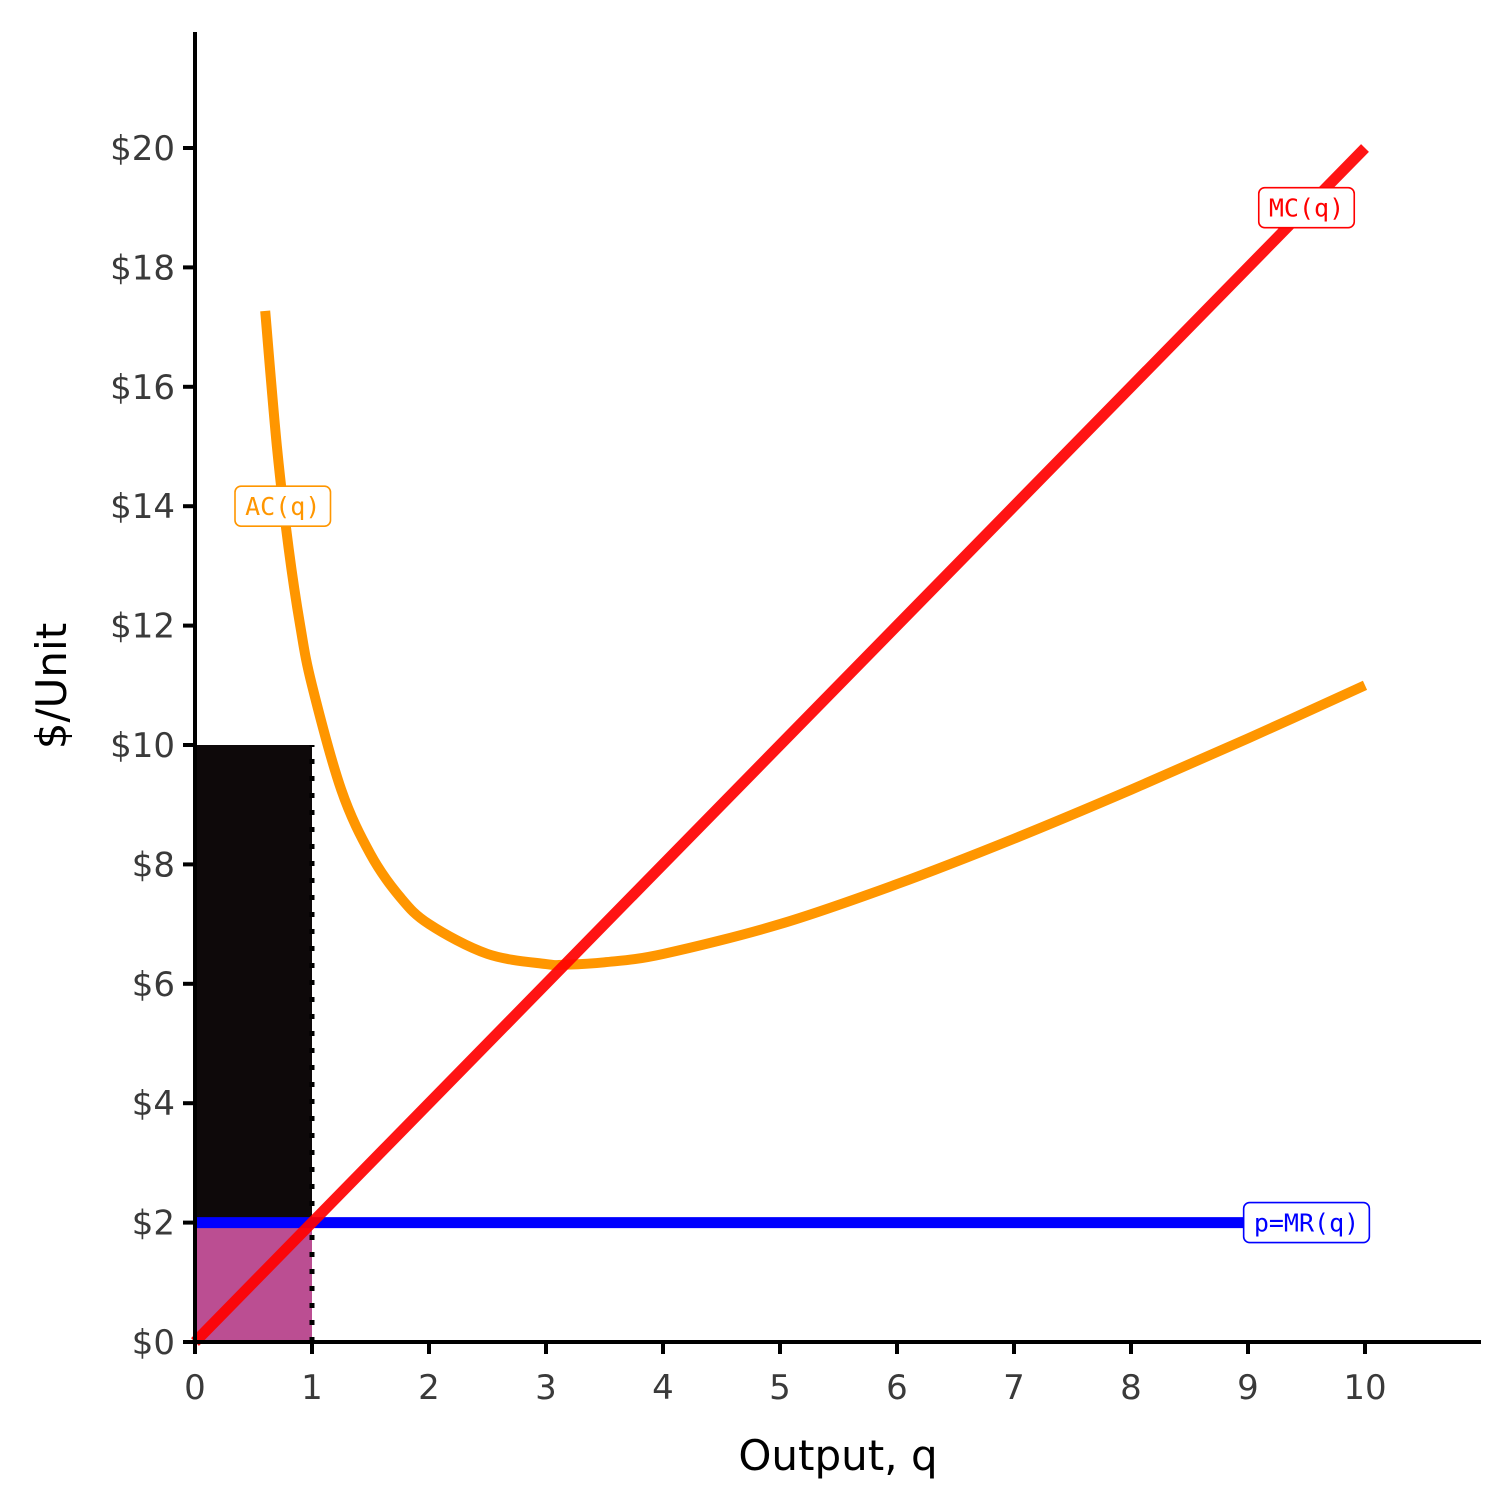 This screenshot has height=1512, width=1512. Describe the element at coordinates (1248, 1388) in the screenshot. I see `x-tick-label-9: 9` at that location.